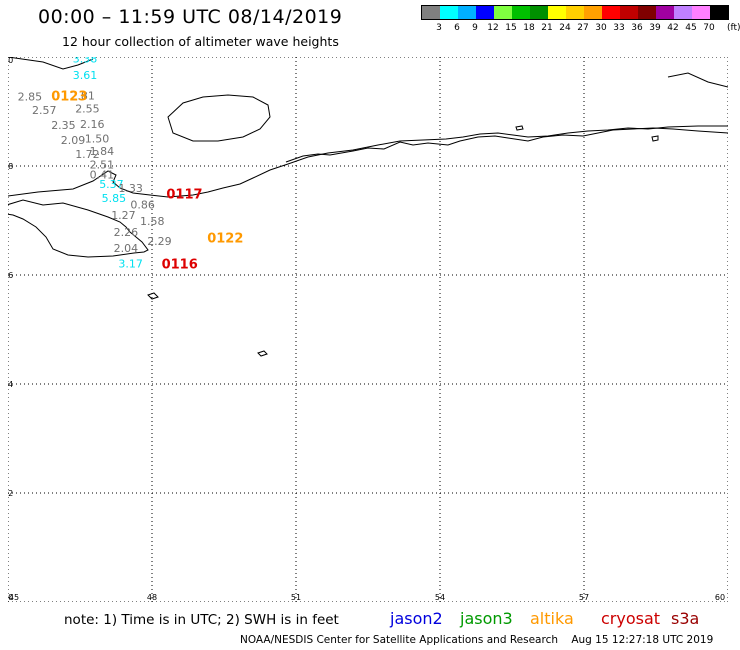  What do you see at coordinates (225, 238) in the screenshot?
I see `pass-time-label: 0122` at bounding box center [225, 238].